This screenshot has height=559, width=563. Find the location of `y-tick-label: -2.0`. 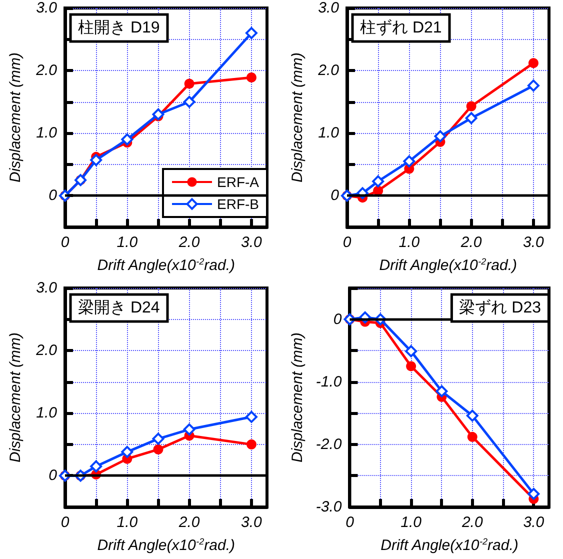

y-tick-label: -2.0 is located at coordinates (329, 444).